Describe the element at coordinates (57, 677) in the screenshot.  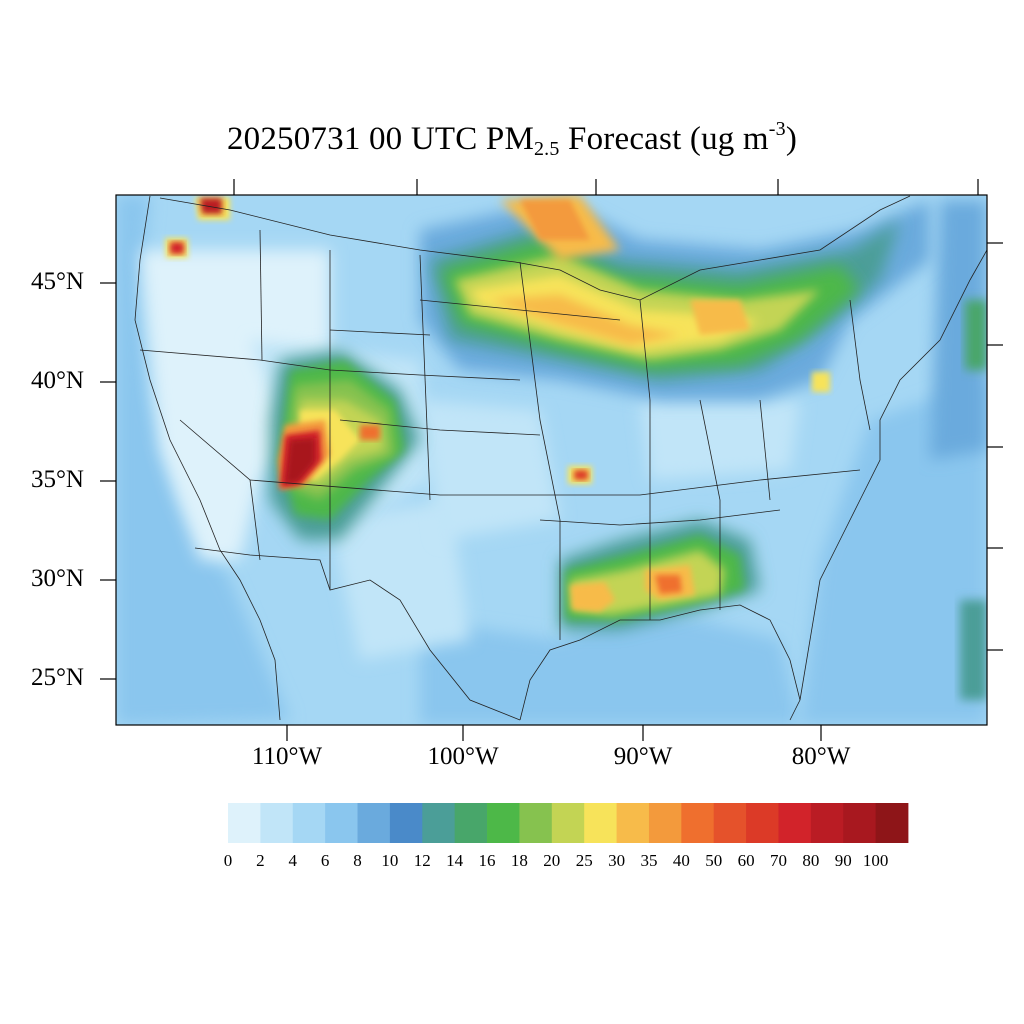
I see `lat-label-25n: 25°N` at that location.